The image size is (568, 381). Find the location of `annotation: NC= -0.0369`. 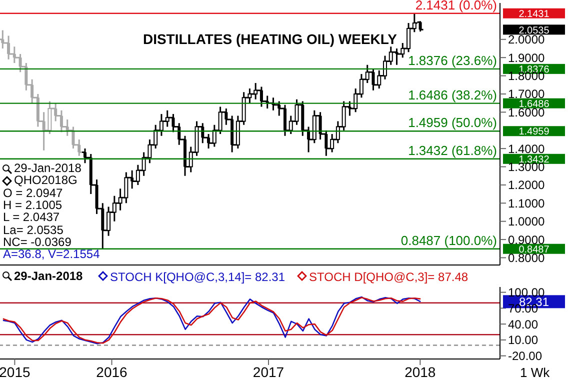

annotation: NC= -0.0369 is located at coordinates (37, 241).